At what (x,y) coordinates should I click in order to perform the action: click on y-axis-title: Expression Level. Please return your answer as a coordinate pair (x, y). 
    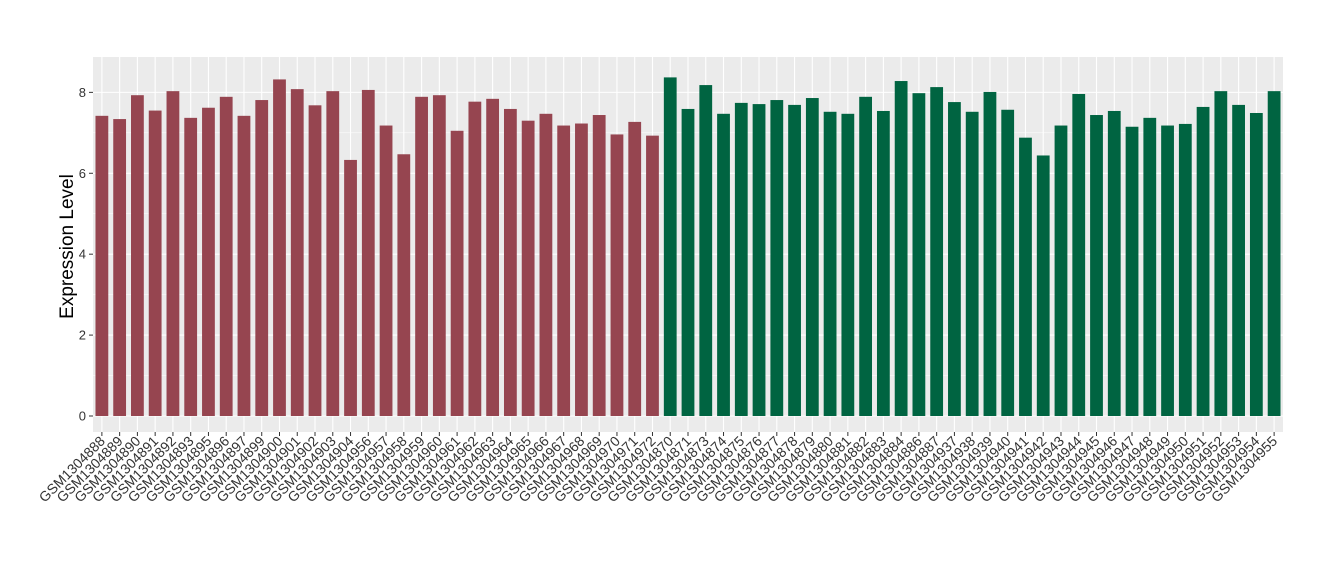
    Looking at the image, I should click on (67, 246).